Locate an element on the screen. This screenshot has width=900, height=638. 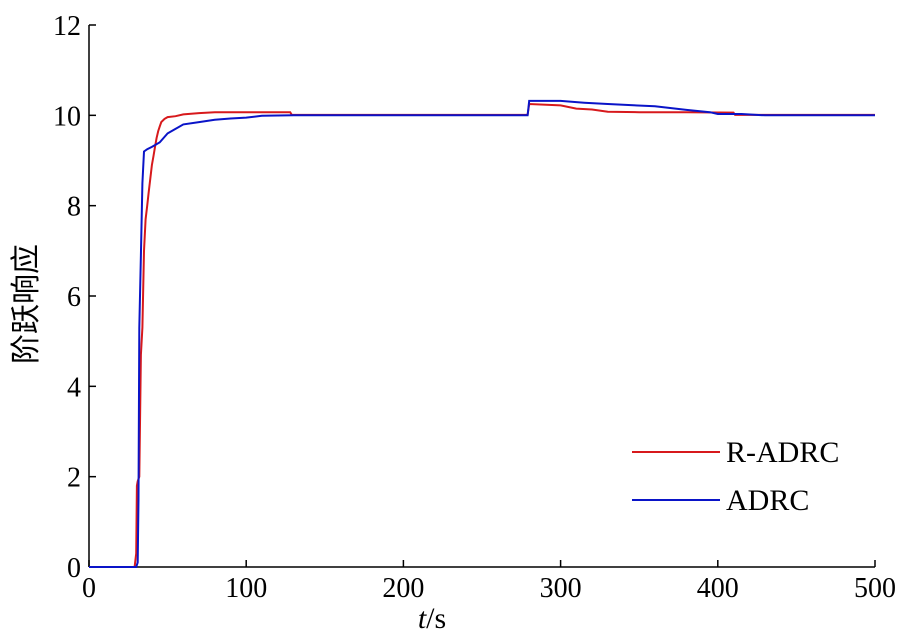
y-tick-label: 12 is located at coordinates (67, 26).